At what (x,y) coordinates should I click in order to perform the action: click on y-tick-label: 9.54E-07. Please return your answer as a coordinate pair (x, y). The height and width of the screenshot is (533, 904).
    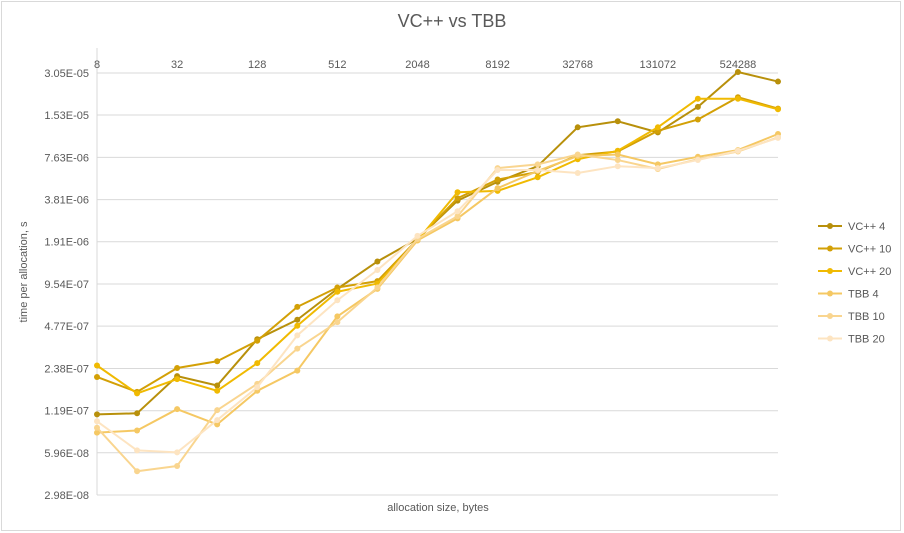
    Looking at the image, I should click on (66, 285).